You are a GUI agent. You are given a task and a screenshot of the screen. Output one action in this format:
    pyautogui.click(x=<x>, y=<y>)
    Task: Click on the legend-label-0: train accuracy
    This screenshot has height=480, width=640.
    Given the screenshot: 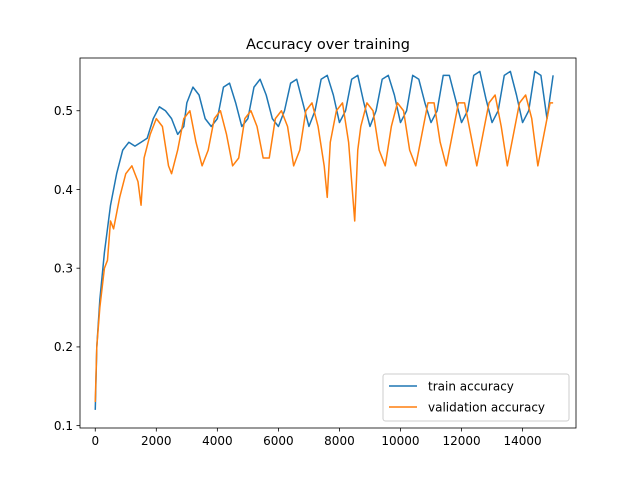 What is the action you would take?
    pyautogui.click(x=471, y=387)
    